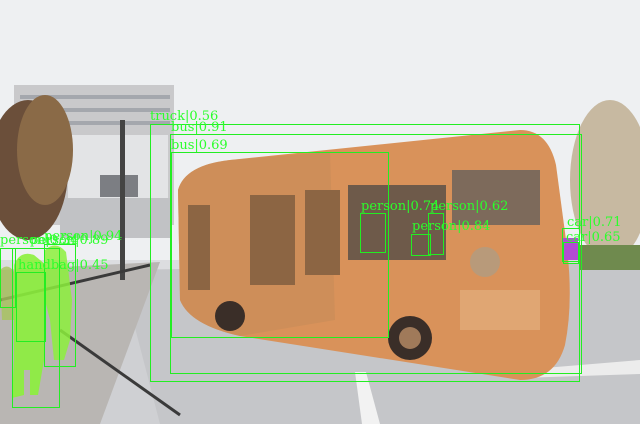 The image size is (640, 424). What do you see at coordinates (400, 206) in the screenshot?
I see `label-person-bus-1: person|0.74` at bounding box center [400, 206].